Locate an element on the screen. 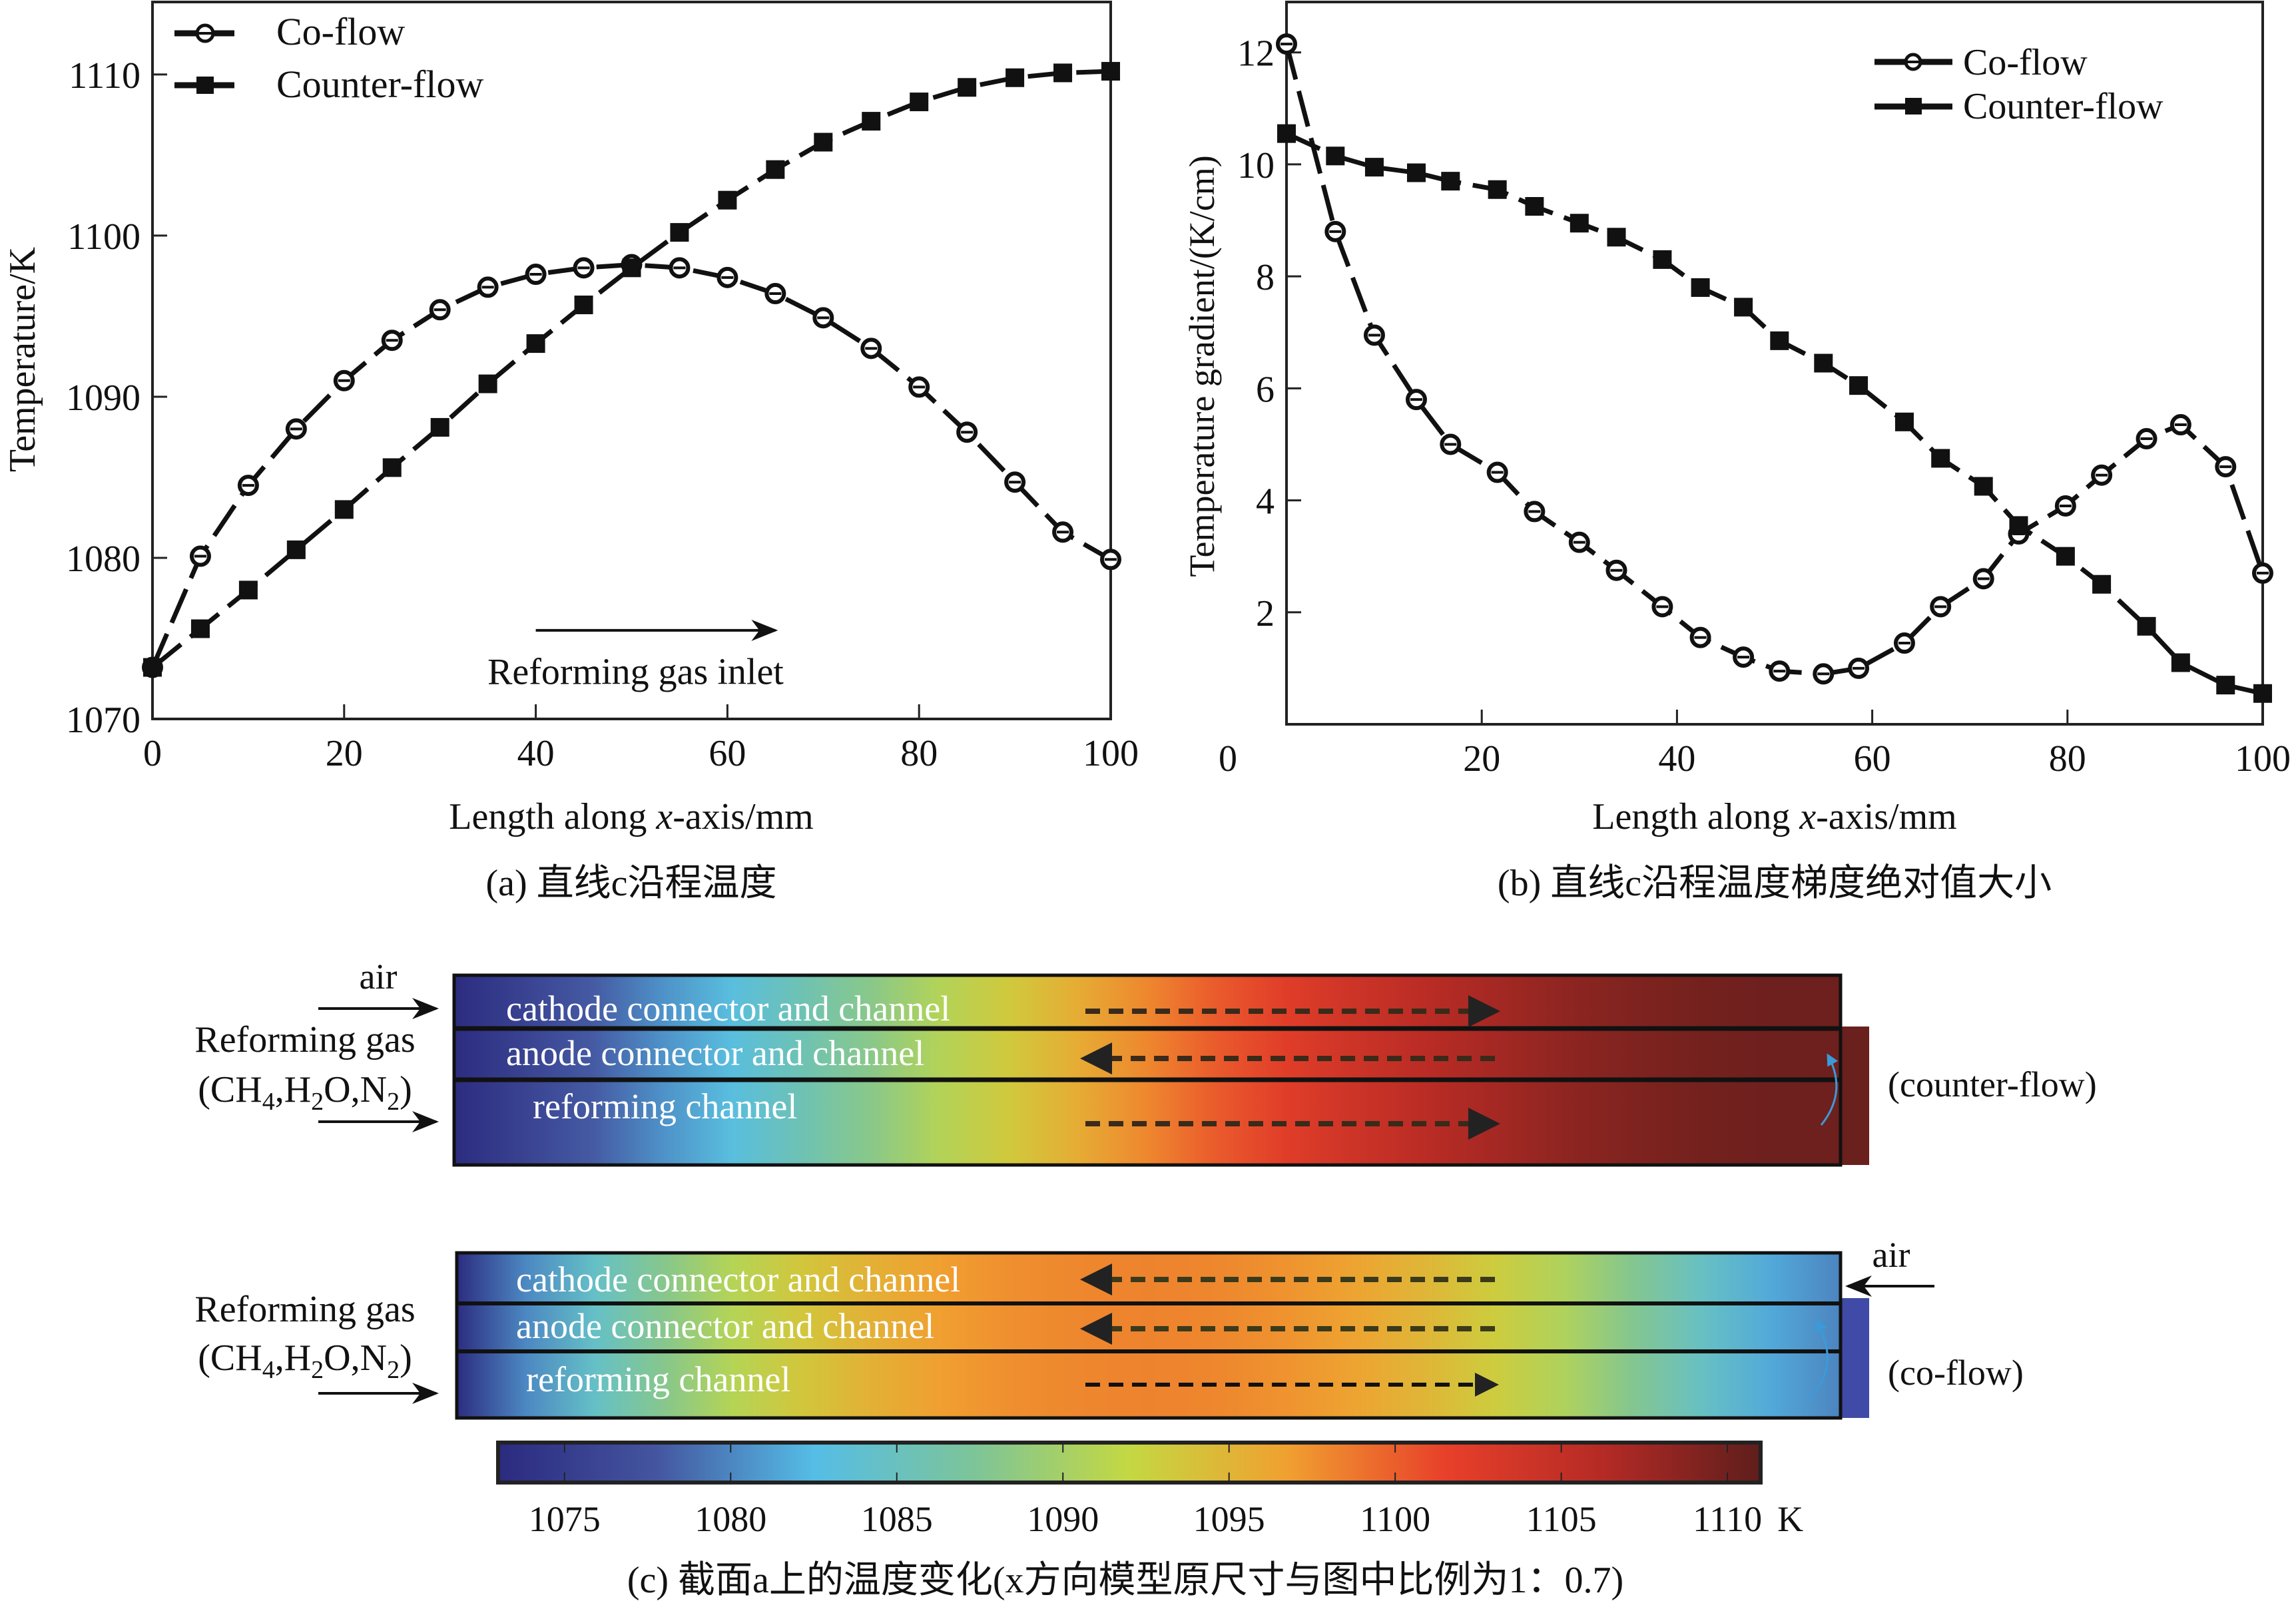 This screenshot has height=1611, width=2296. extension-block is located at coordinates (1854, 1096).